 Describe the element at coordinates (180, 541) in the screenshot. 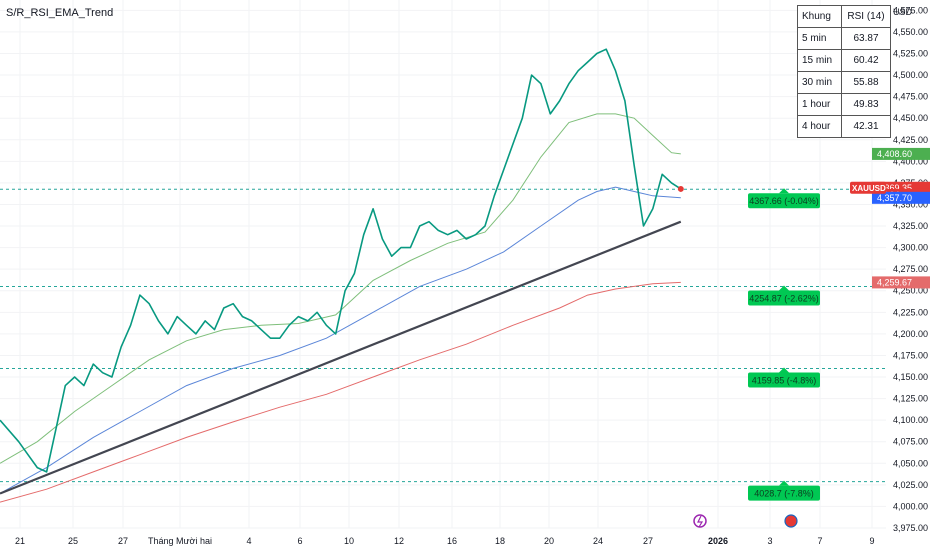

I see `x-tick-label: Tháng Mười hai` at that location.